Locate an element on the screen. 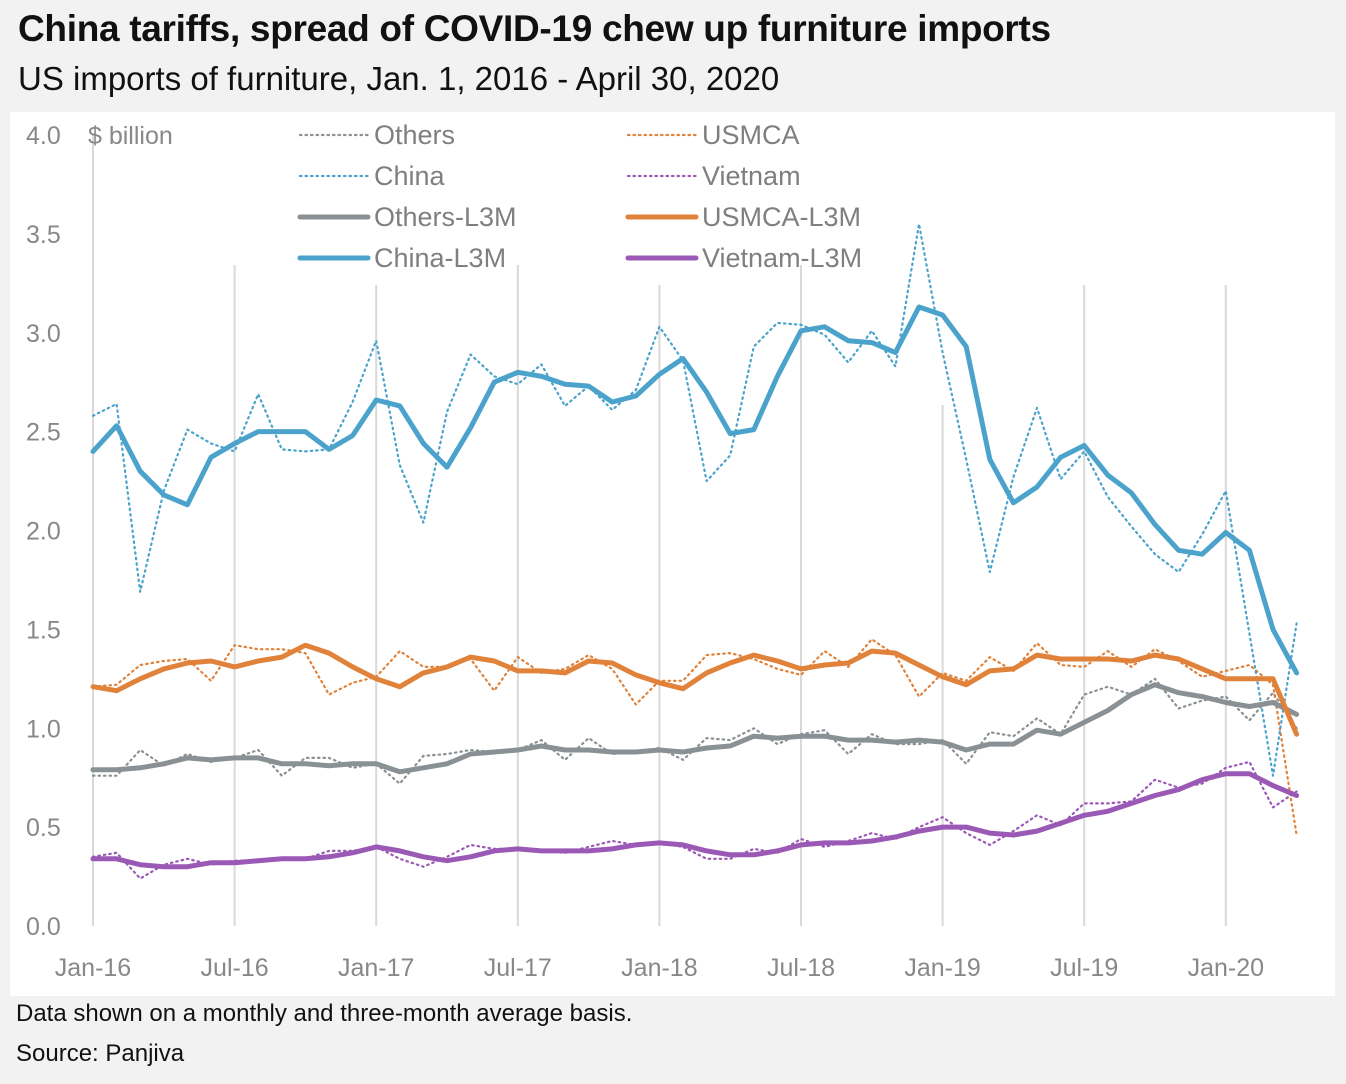  legend-item: Vietnam is located at coordinates (713, 176).